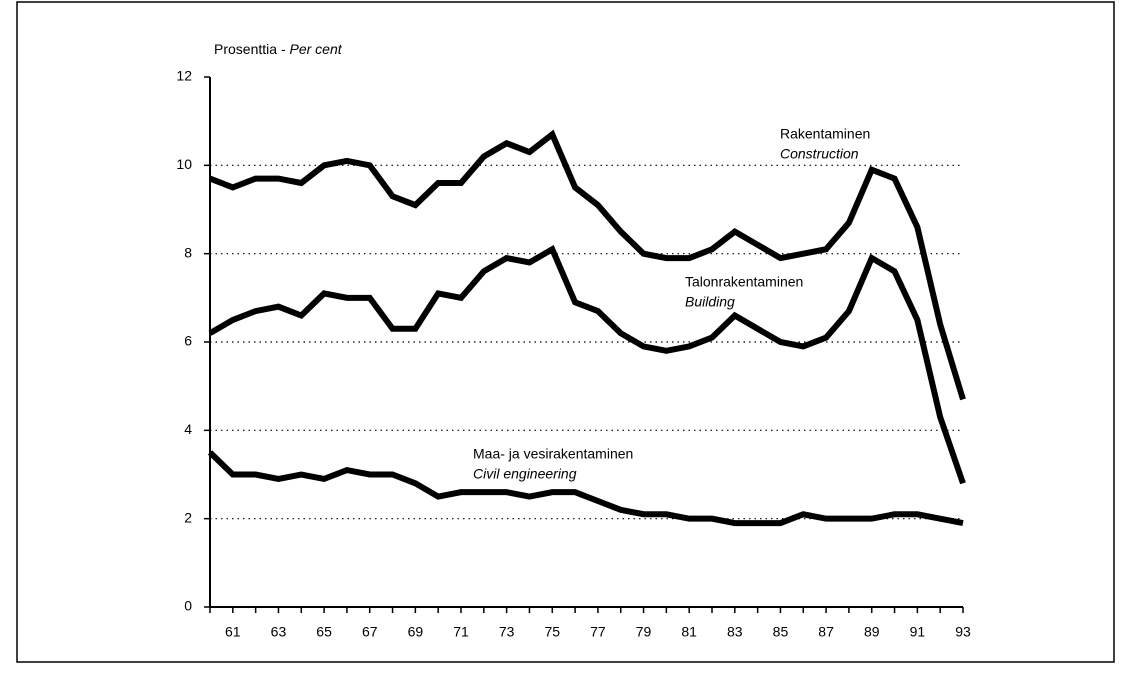  Describe the element at coordinates (918, 632) in the screenshot. I see `x-tick-label: 91` at that location.